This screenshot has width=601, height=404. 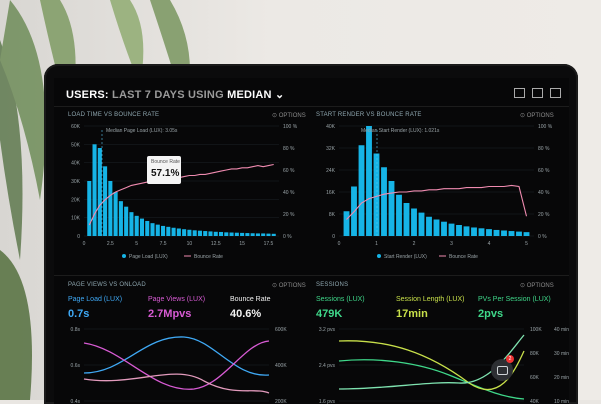 What do you see at coordinates (176, 383) in the screenshot?
I see `bounce-line` at bounding box center [176, 383].